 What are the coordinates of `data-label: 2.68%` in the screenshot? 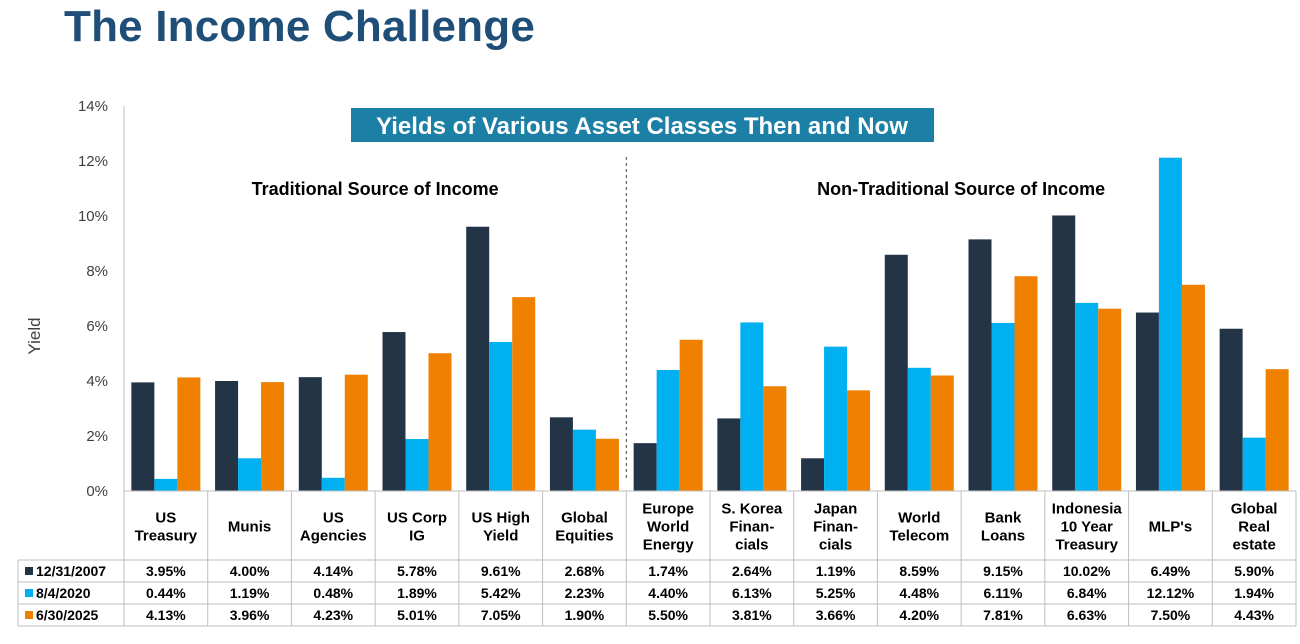 It's located at (585, 571).